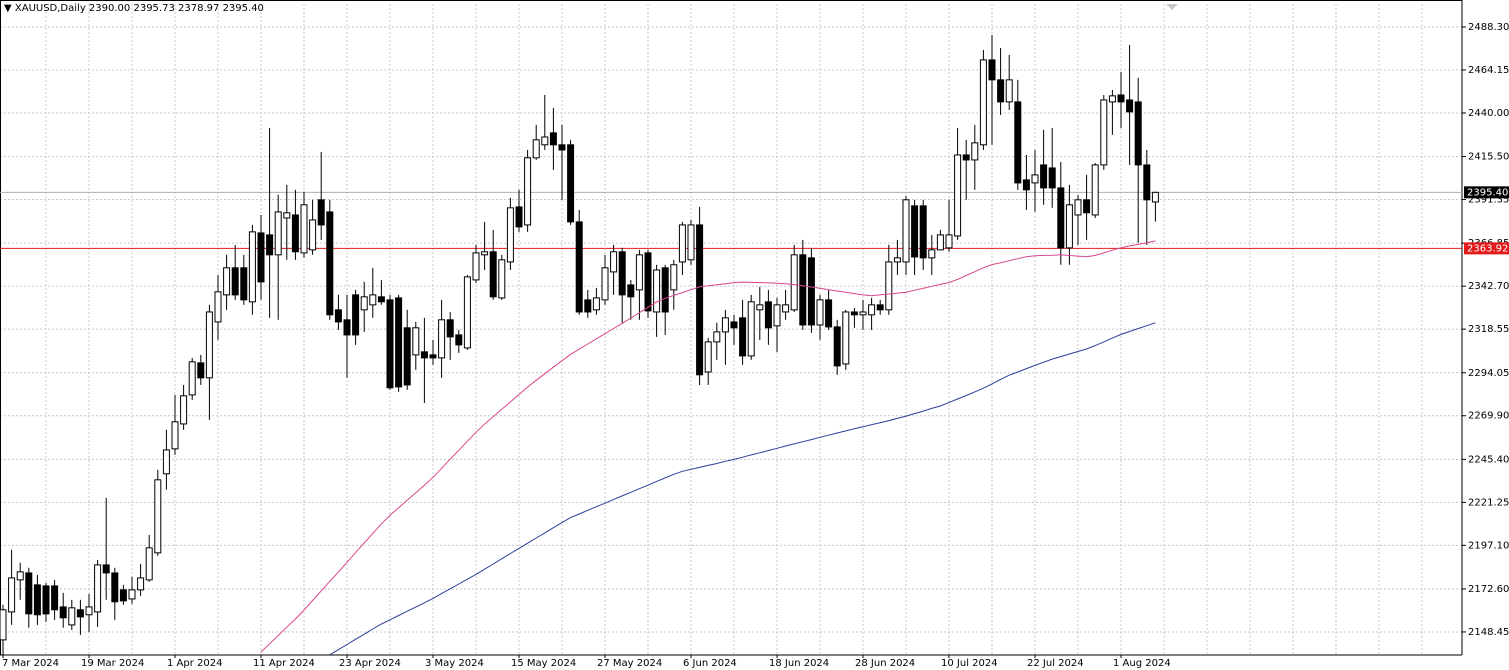 Image resolution: width=1509 pixels, height=670 pixels. Describe the element at coordinates (194, 663) in the screenshot. I see `x-tick-label: 1 Apr 2024` at that location.